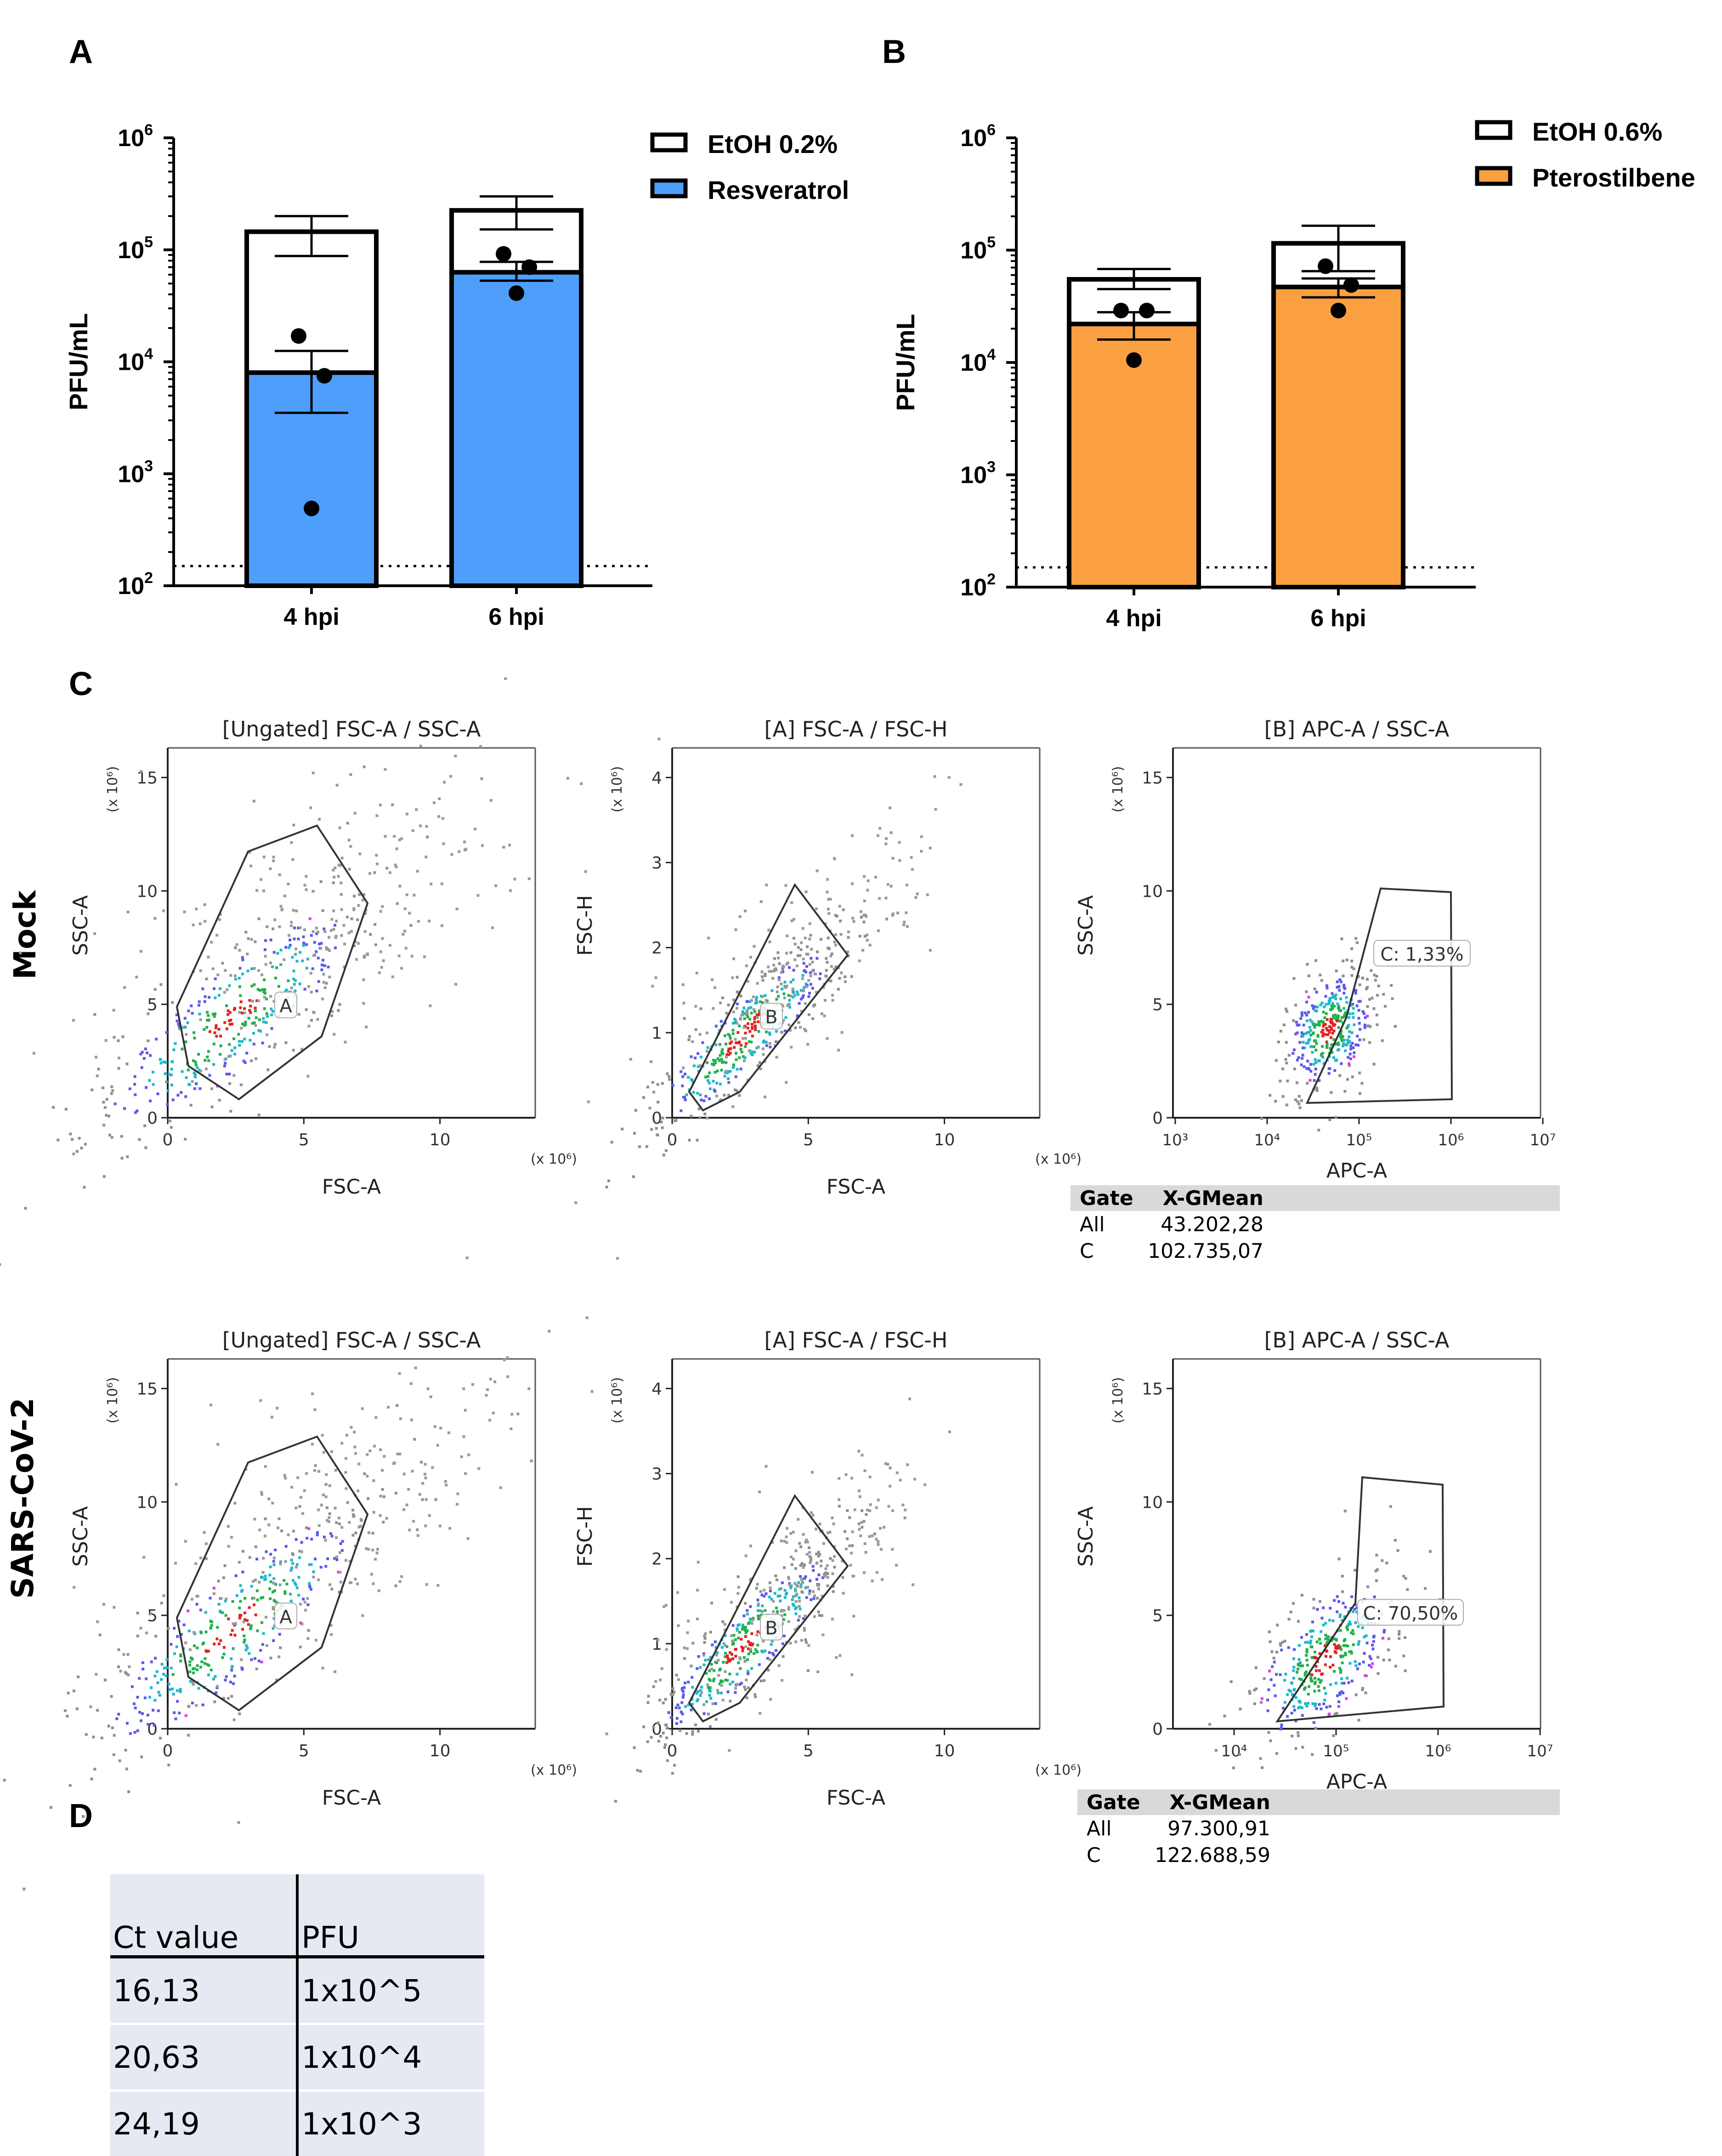 This screenshot has height=2156, width=1722. Describe the element at coordinates (1107, 1224) in the screenshot. I see `stats-gate: All` at that location.